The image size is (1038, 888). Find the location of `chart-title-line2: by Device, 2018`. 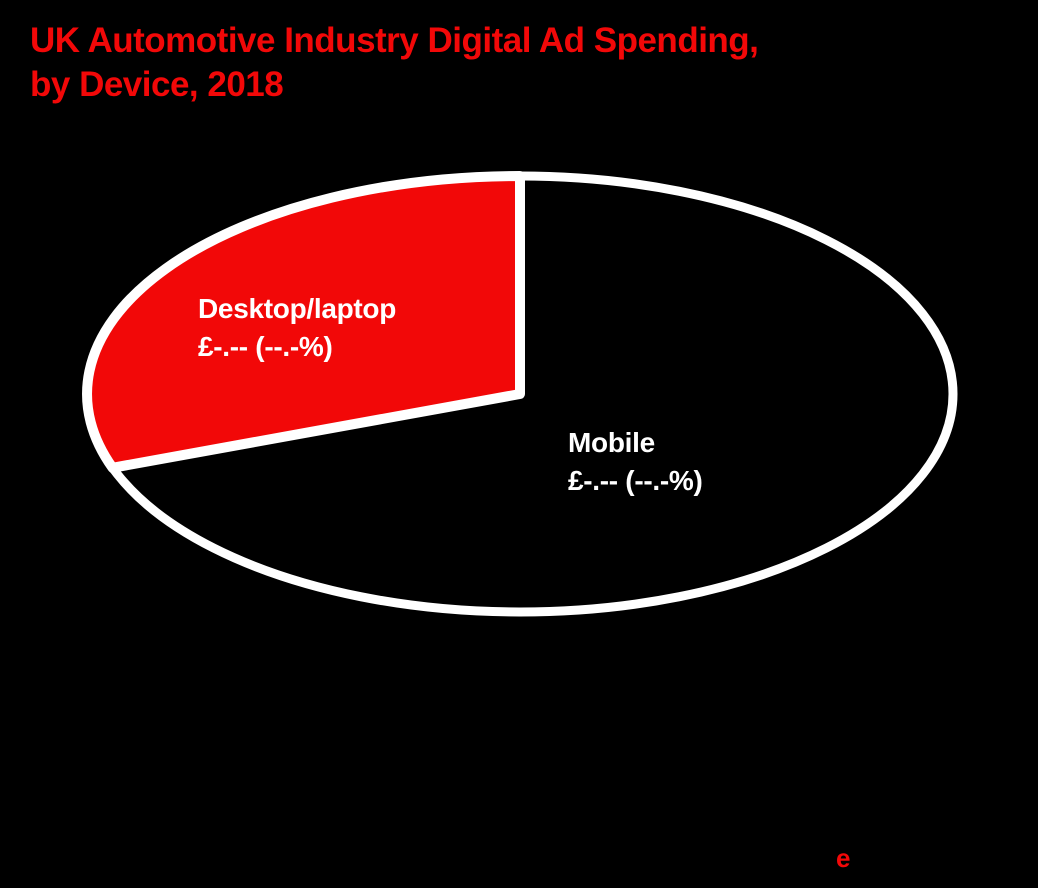

chart-title-line2: by Device, 2018 is located at coordinates (157, 84).